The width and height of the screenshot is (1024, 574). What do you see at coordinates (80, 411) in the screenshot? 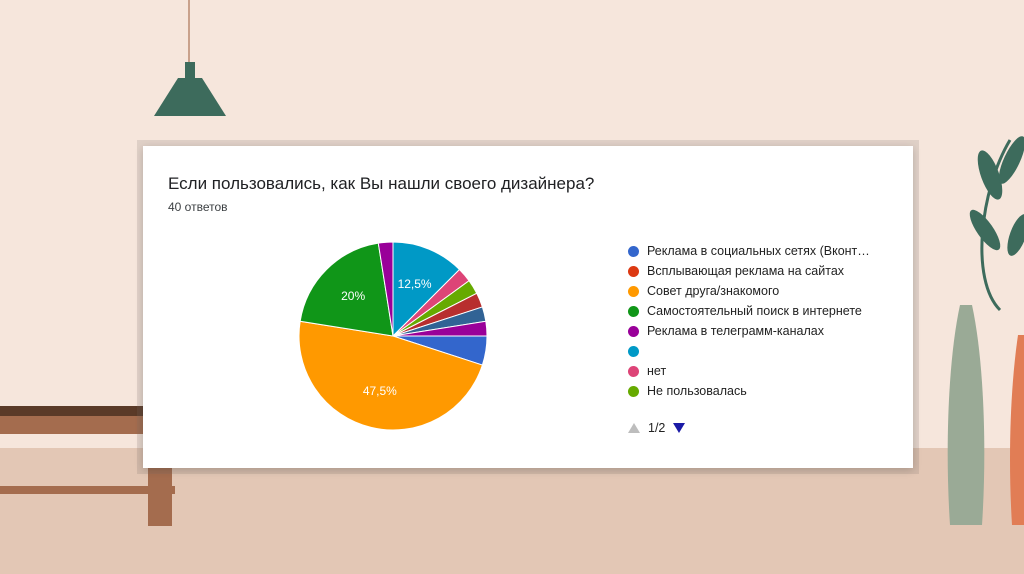
I see `shelf` at bounding box center [80, 411].